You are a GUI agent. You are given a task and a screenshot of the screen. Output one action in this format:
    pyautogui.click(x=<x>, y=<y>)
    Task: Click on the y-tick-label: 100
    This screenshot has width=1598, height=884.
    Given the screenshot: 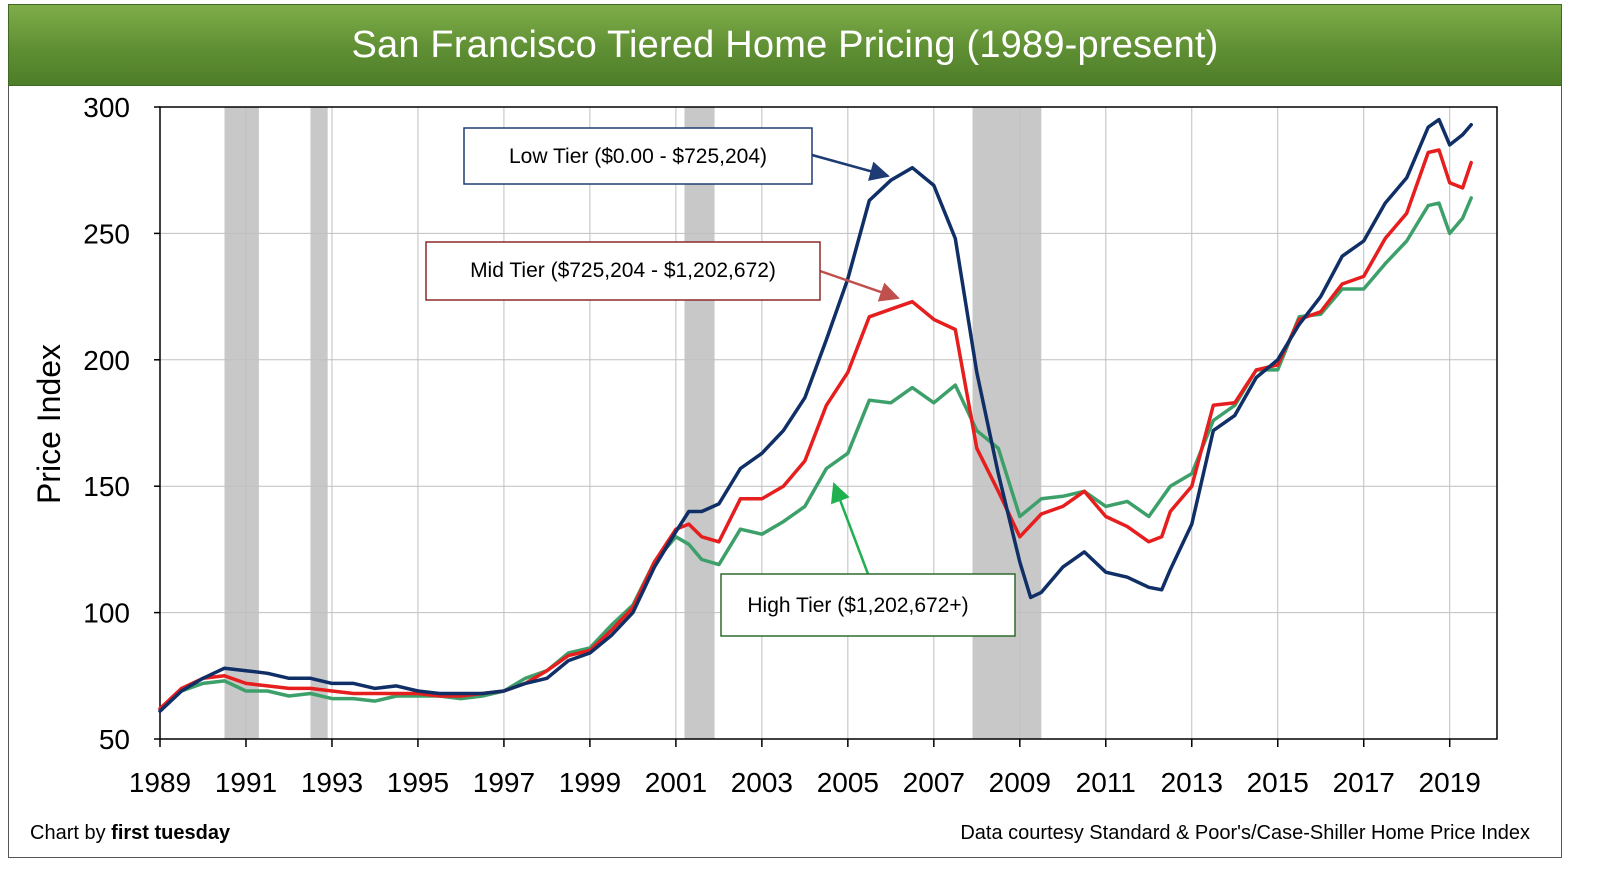 What is the action you would take?
    pyautogui.click(x=106, y=613)
    